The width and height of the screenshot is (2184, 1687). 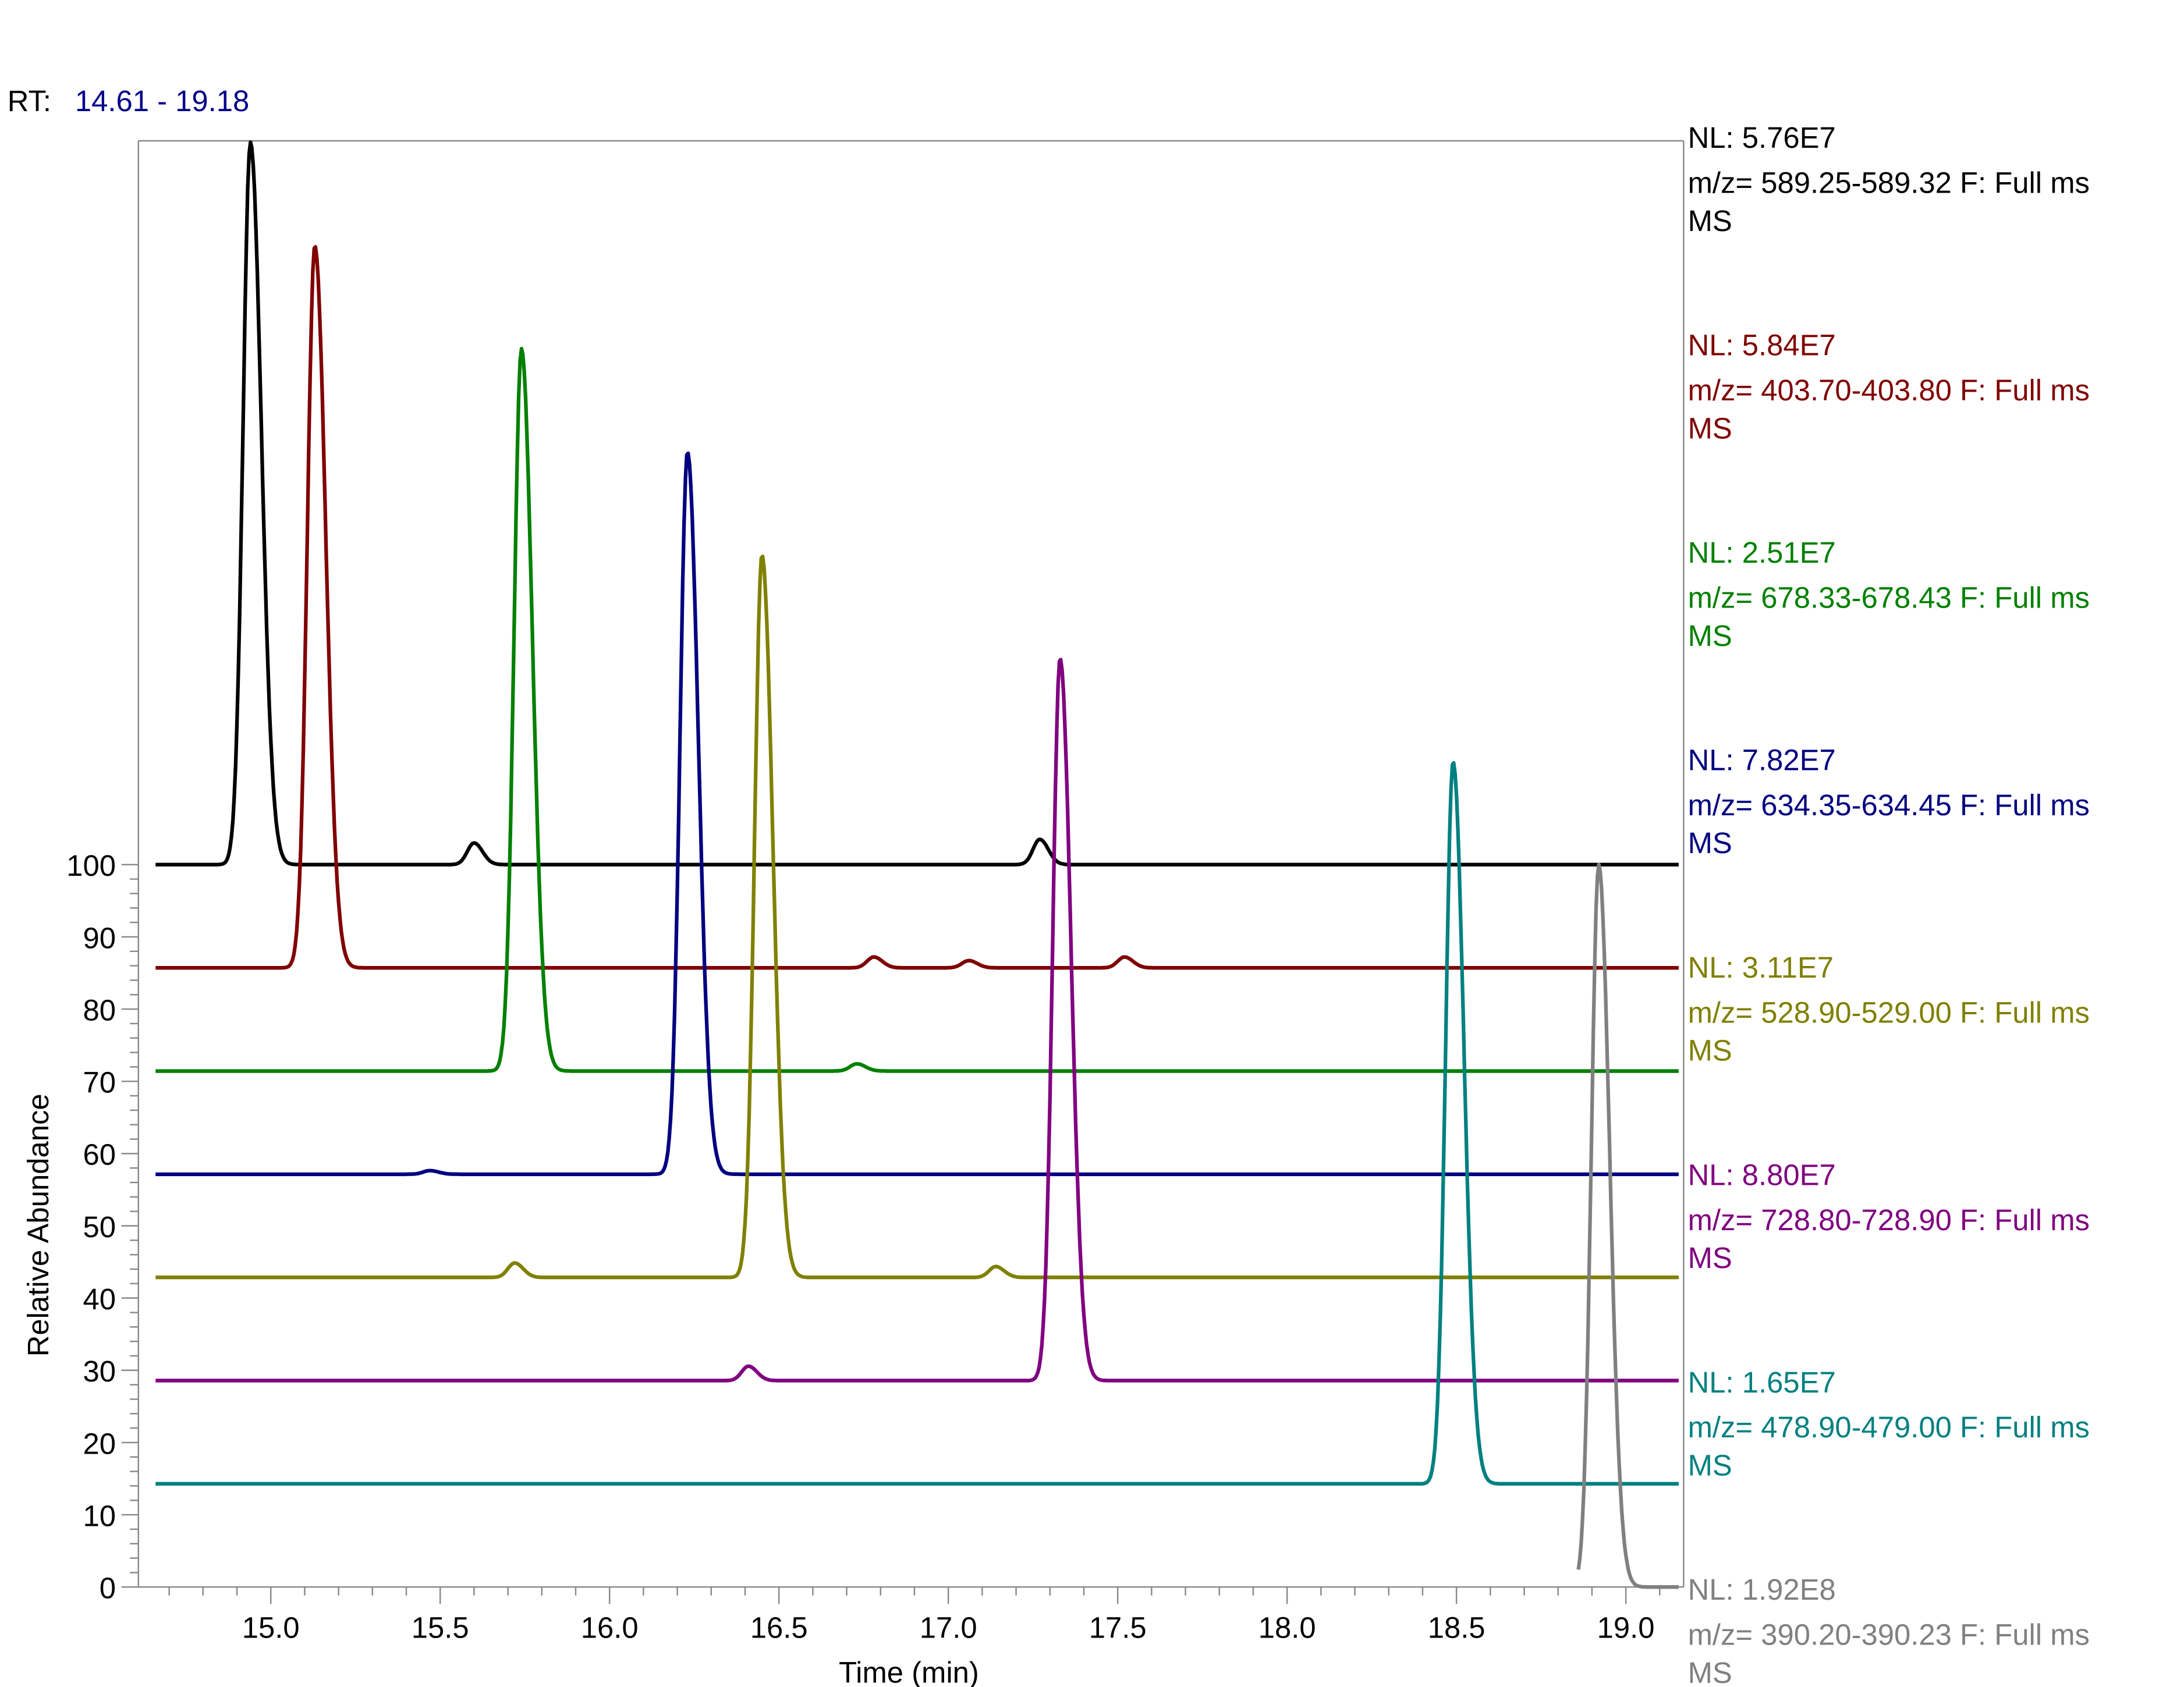 I want to click on trace-mz-label: m/z= 528.90-529.00 F: Full ms, so click(x=1889, y=1012).